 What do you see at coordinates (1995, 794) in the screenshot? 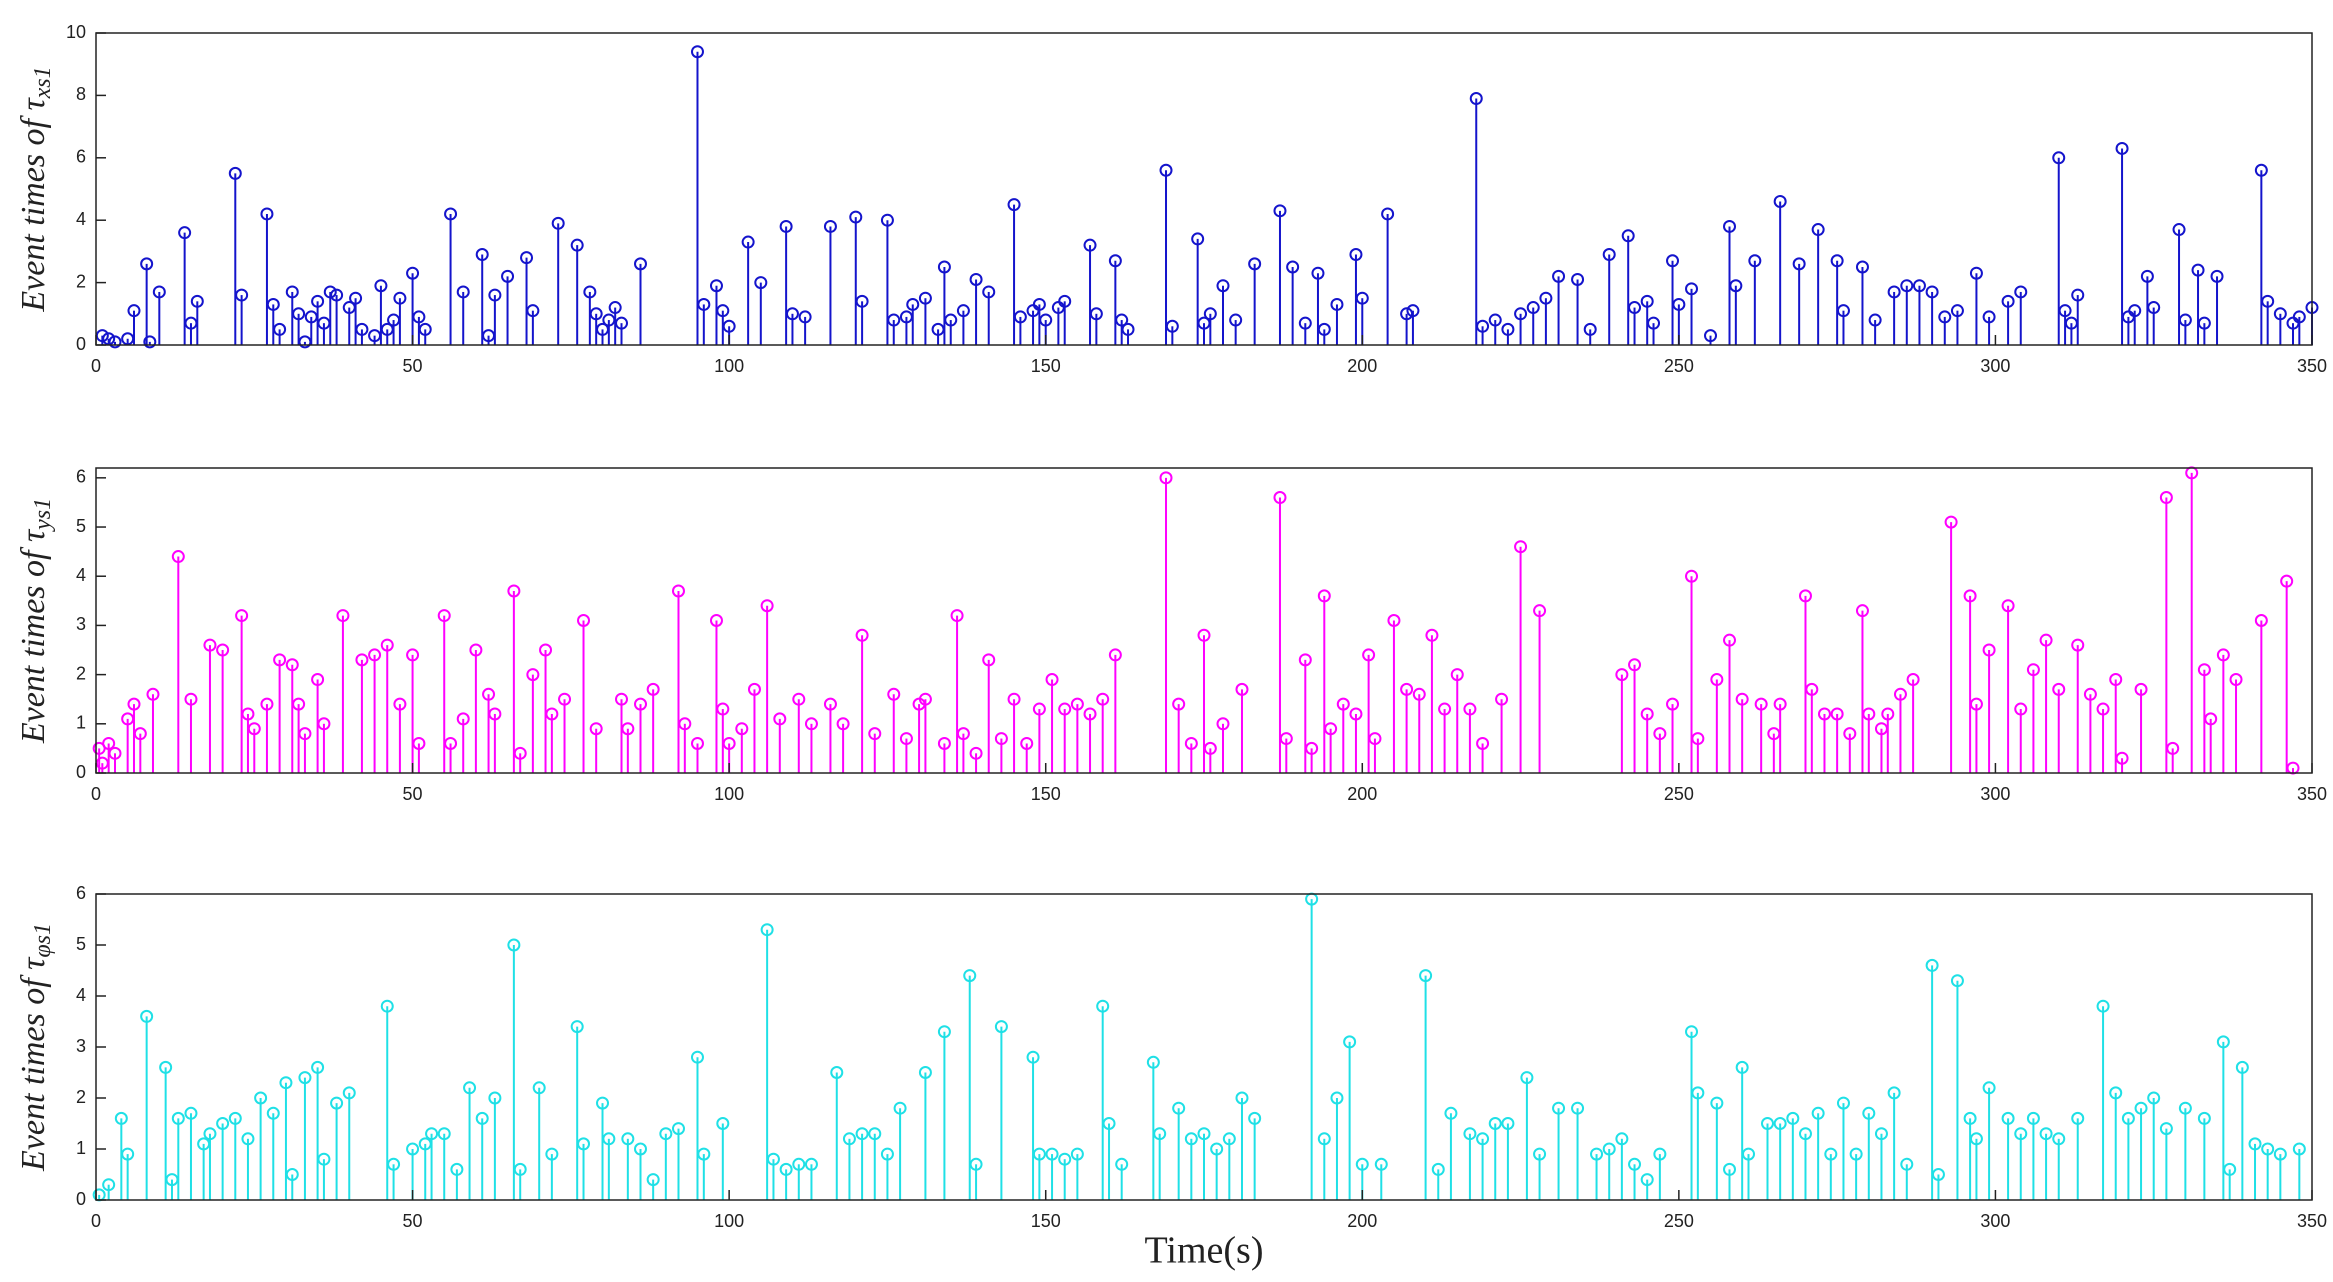
I see `x-tick-label: 300` at bounding box center [1995, 794].